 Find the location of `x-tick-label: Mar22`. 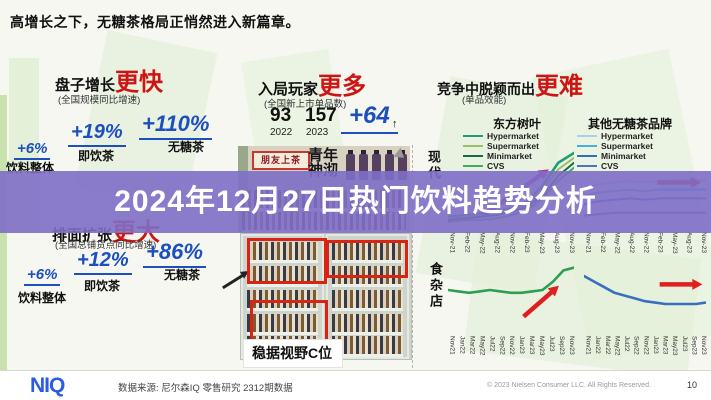

x-tick-label: Mar22 is located at coordinates (607, 345).